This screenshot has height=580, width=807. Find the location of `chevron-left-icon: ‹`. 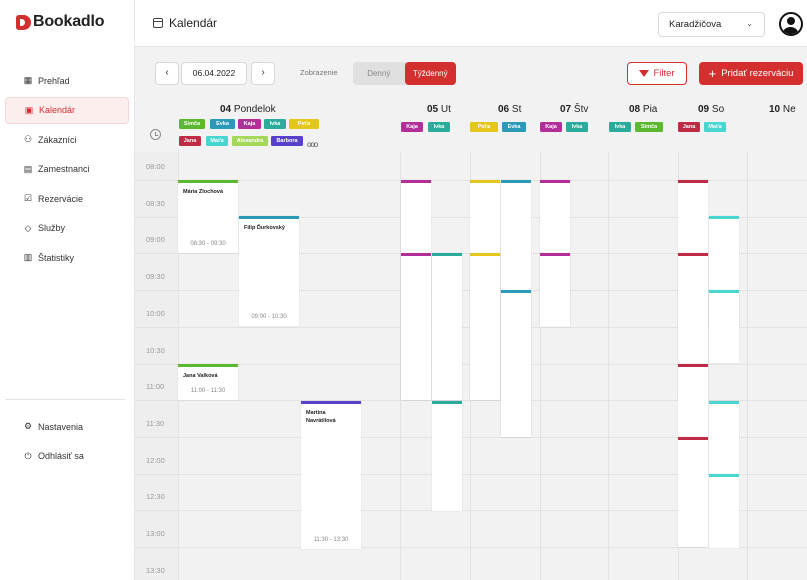

chevron-left-icon: ‹ is located at coordinates (167, 72).